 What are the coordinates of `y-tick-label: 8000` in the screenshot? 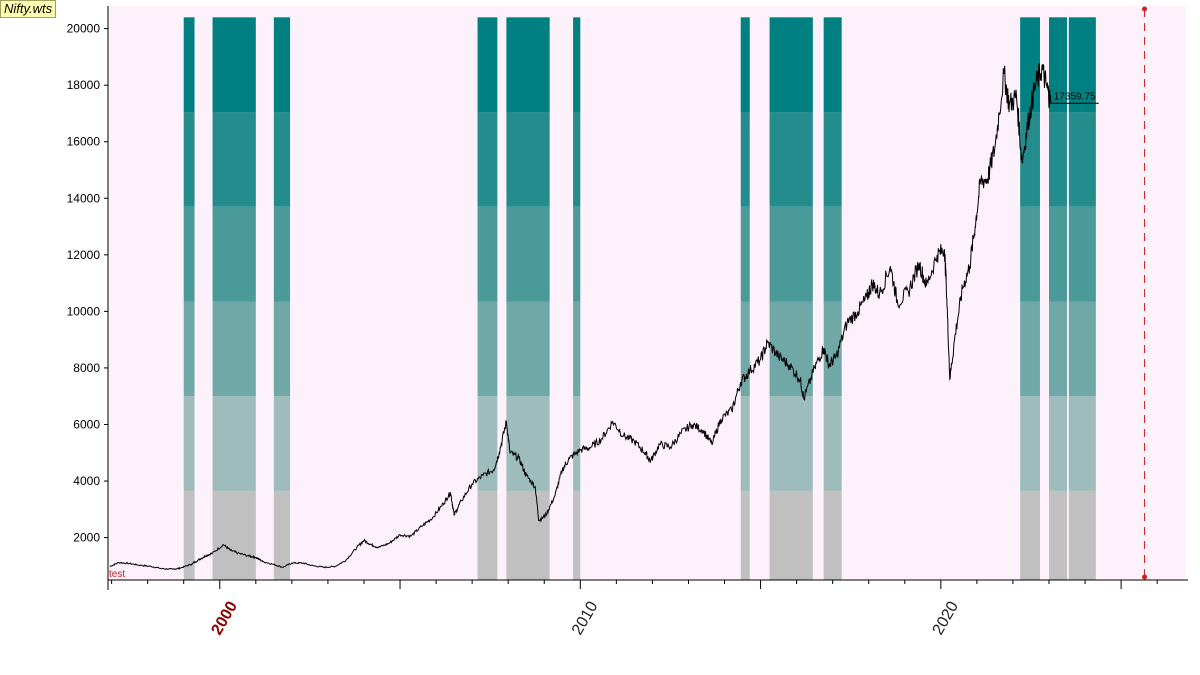 It's located at (86, 368).